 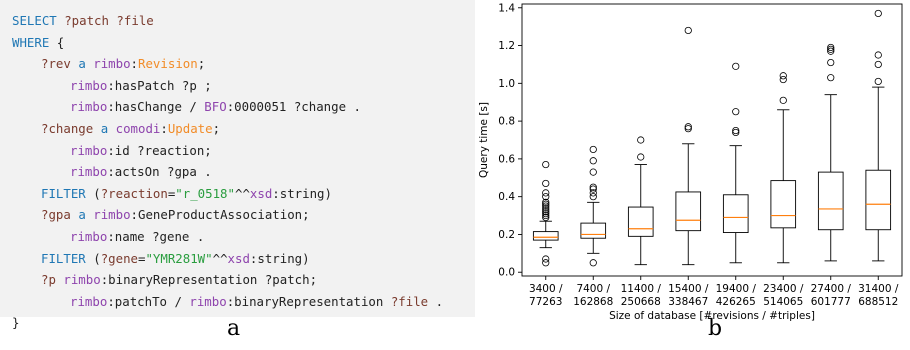 I want to click on code-line: FILTER (?gene="YMR281W"^^xsd:string), so click(x=227, y=259).